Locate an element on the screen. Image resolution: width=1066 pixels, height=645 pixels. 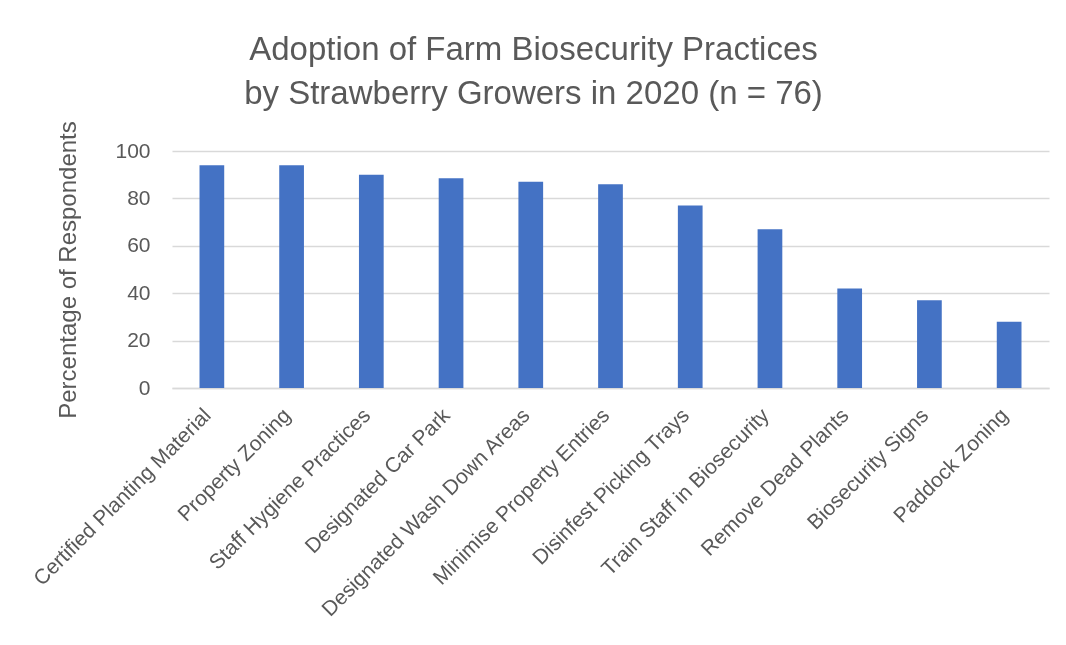
y-tick-label: 0 is located at coordinates (144, 387).